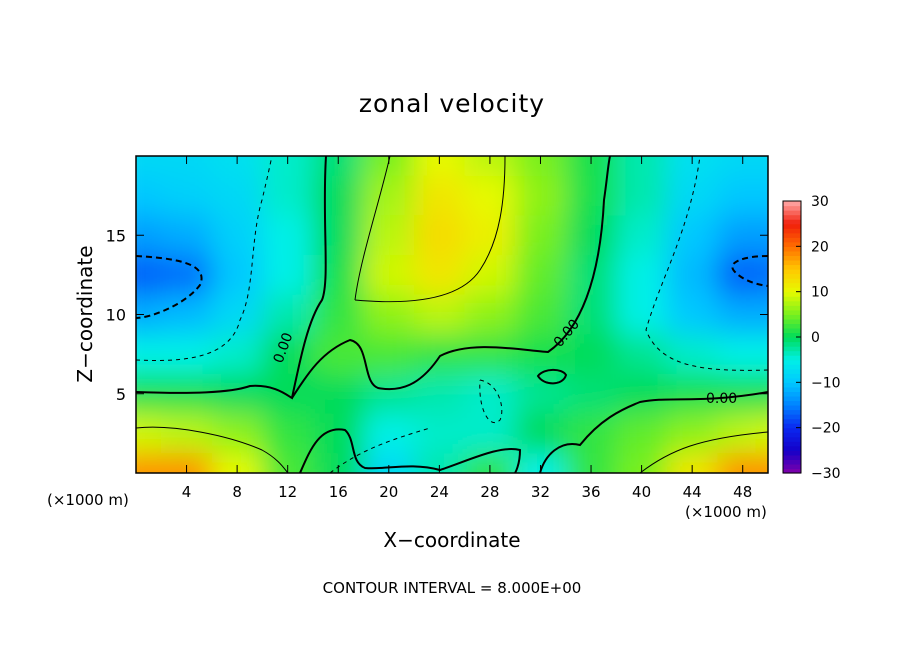 This screenshot has height=654, width=904. Describe the element at coordinates (721, 399) in the screenshot. I see `contour-label-3: 0.00` at that location.